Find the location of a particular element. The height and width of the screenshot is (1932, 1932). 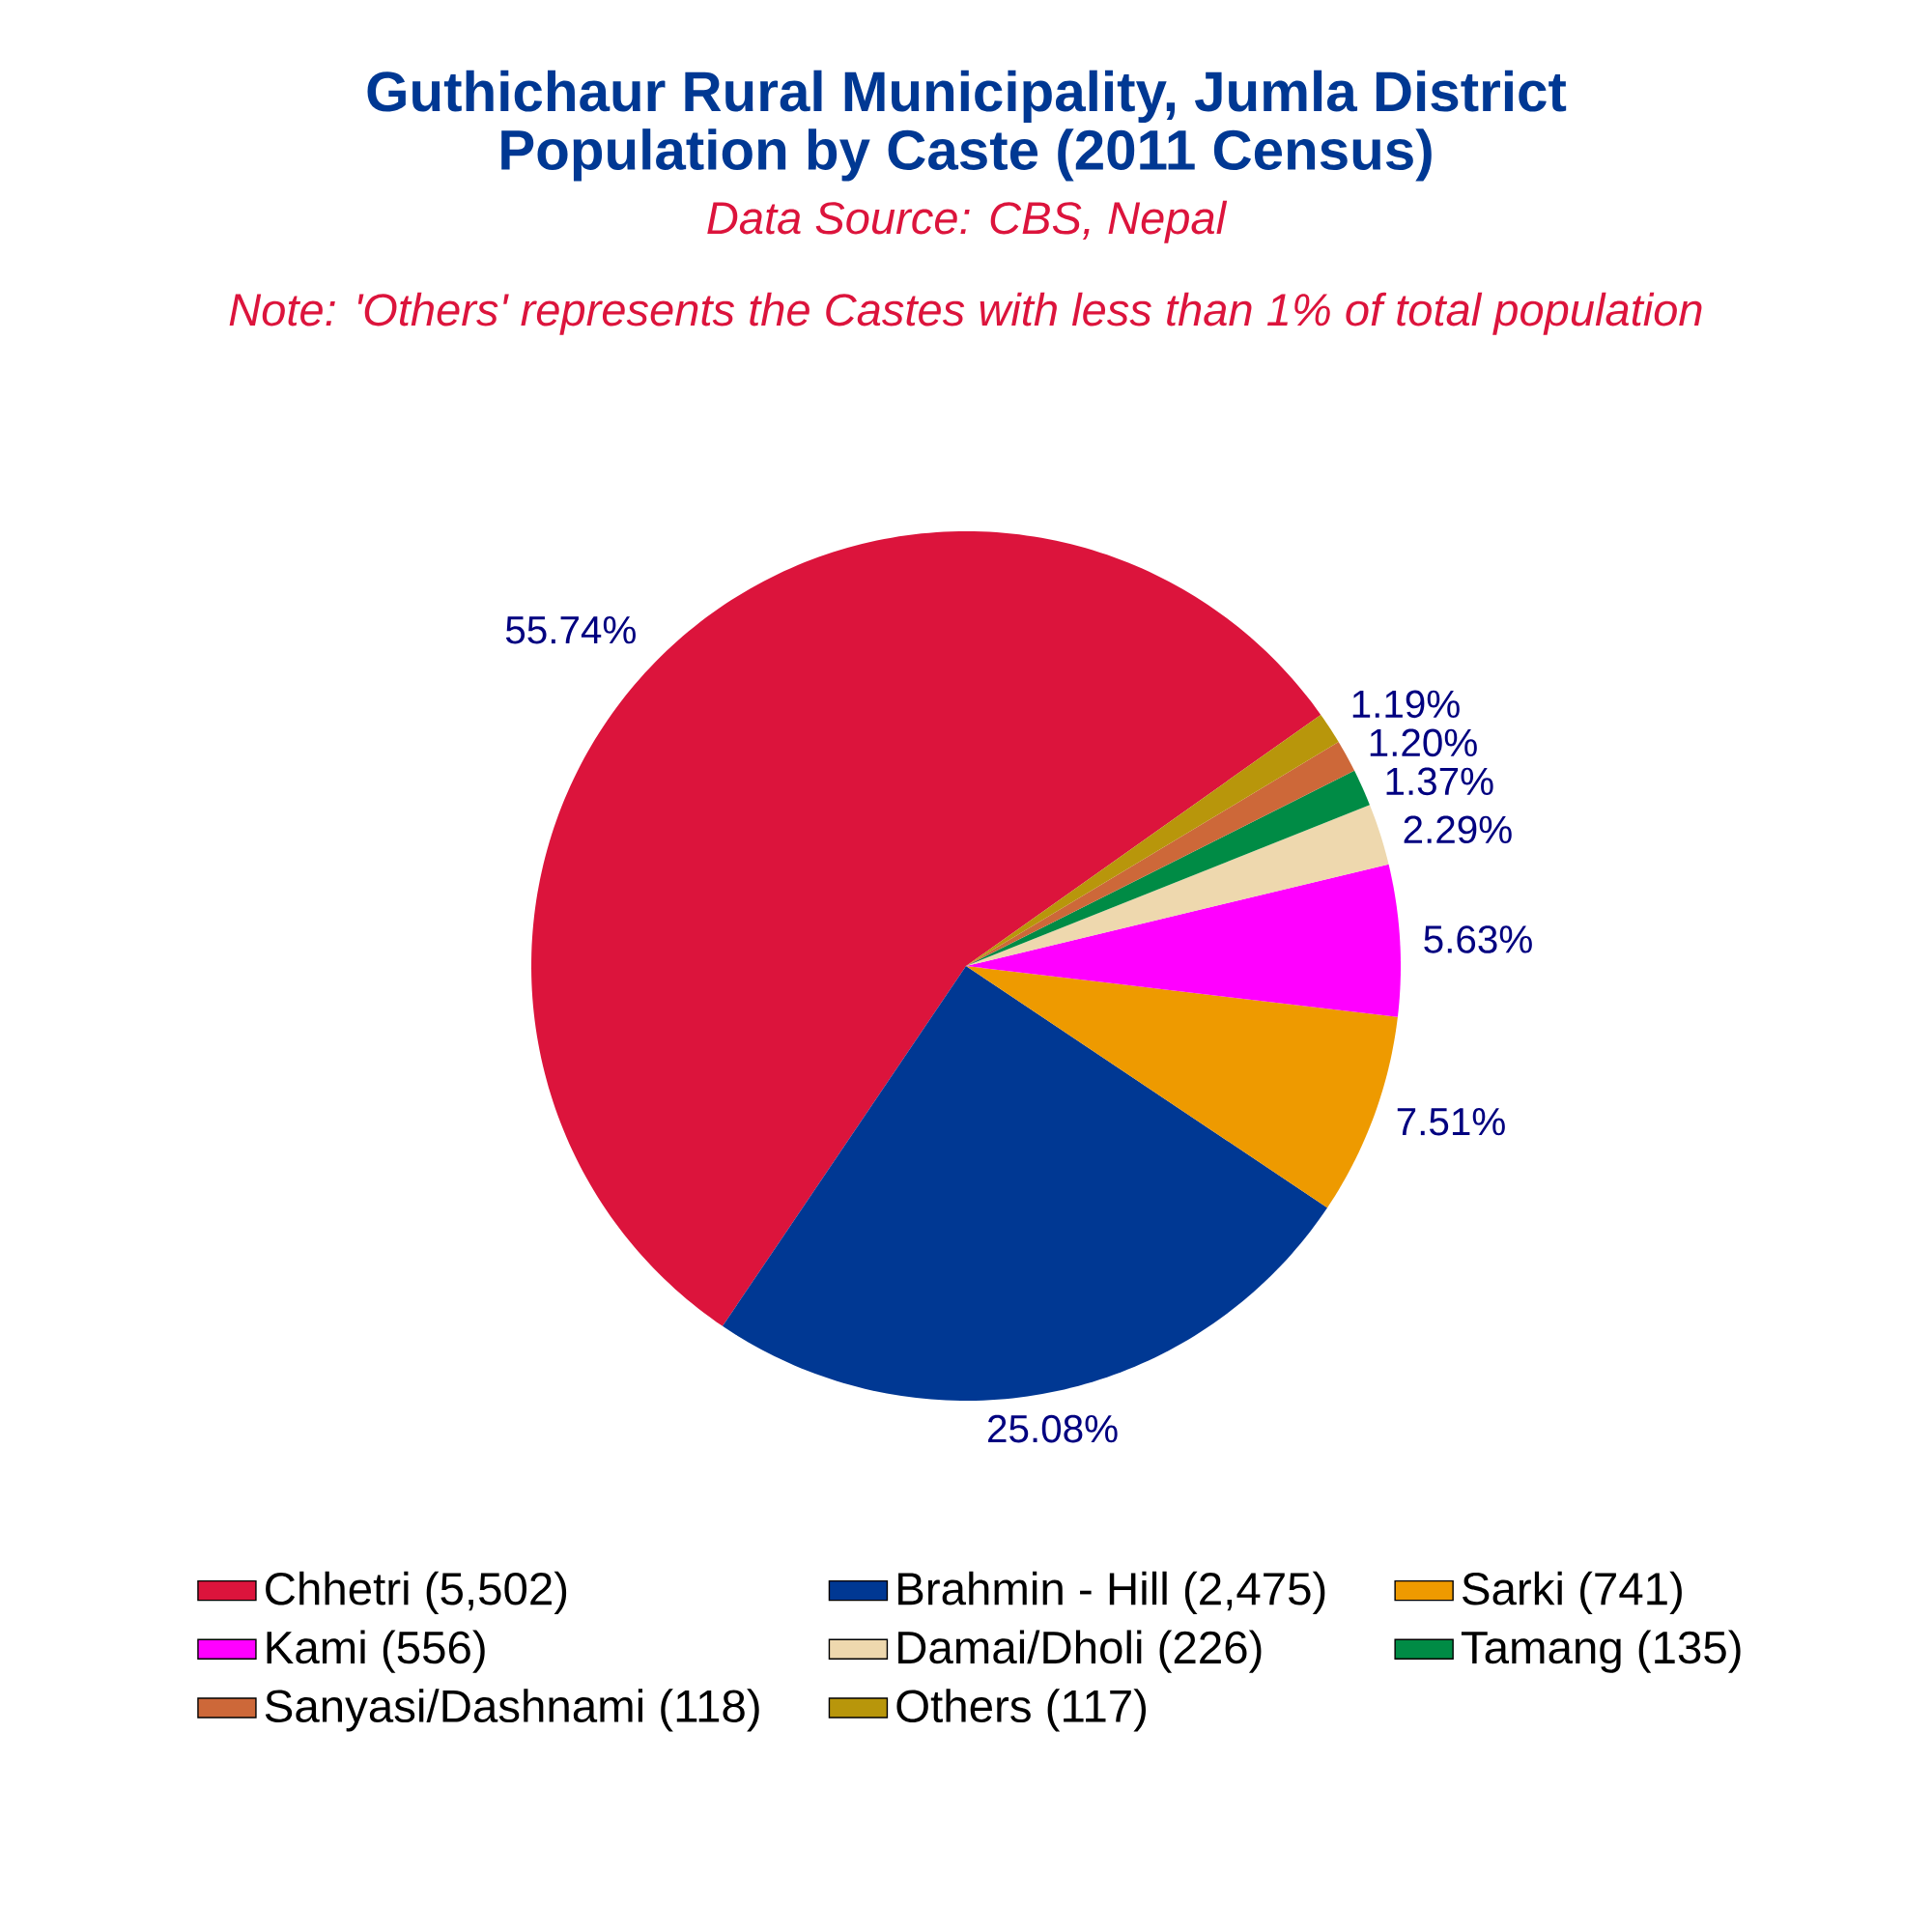

data-label: 1.37% is located at coordinates (1439, 781).